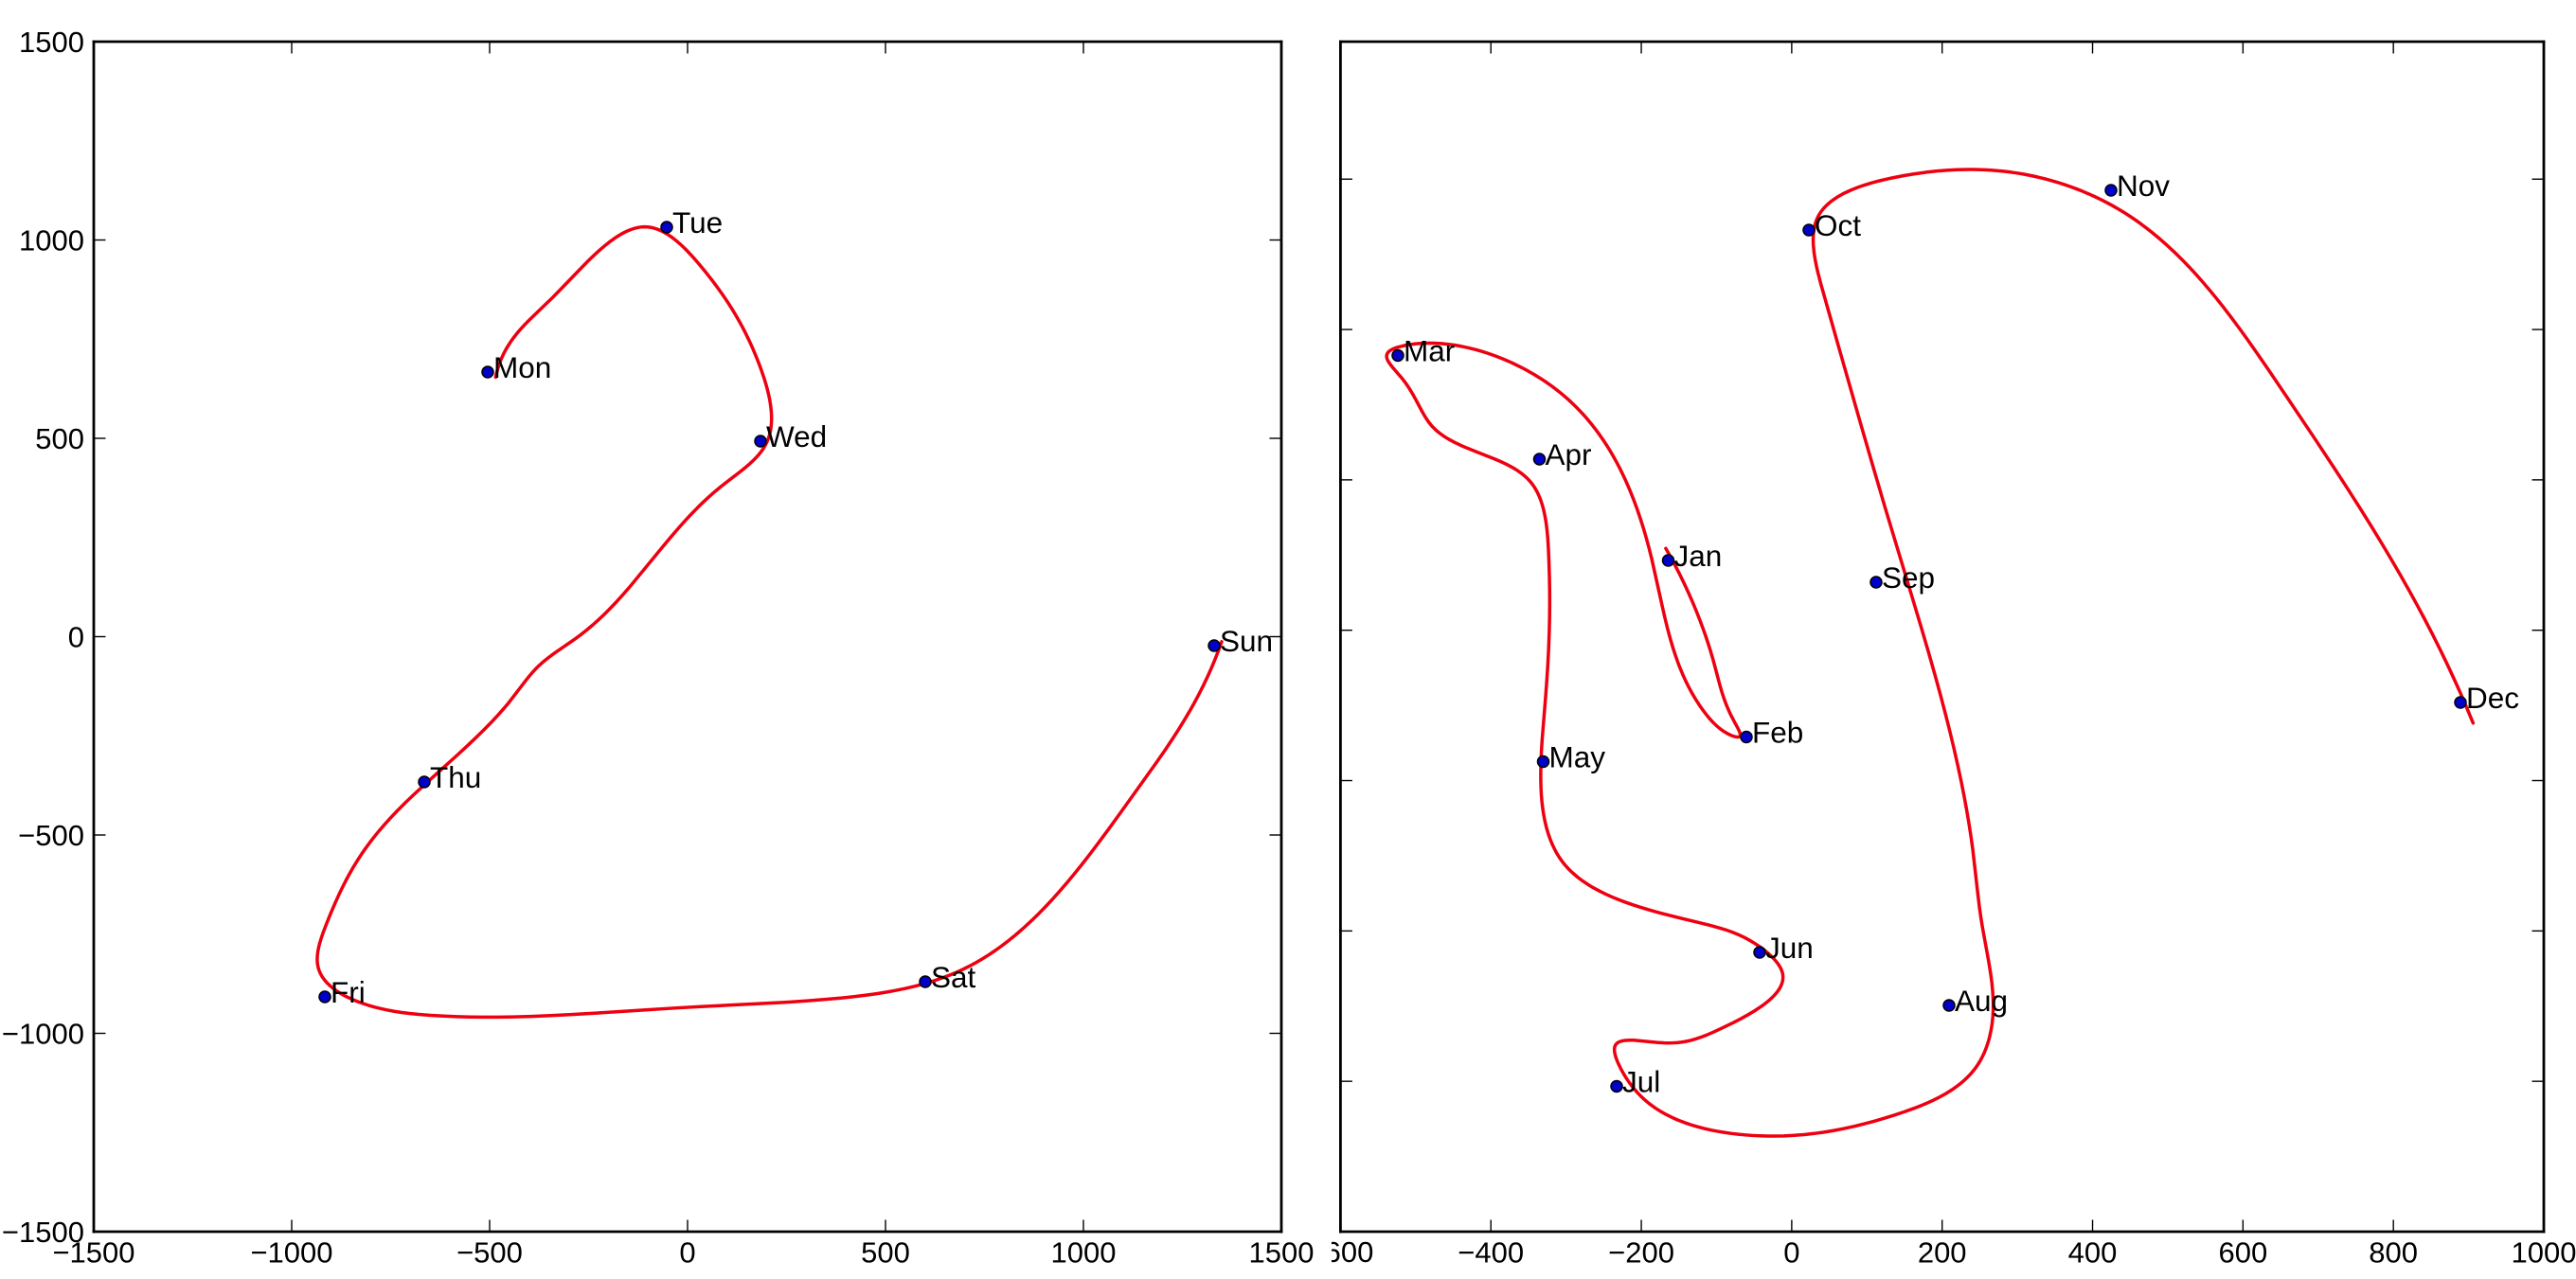 This screenshot has width=2576, height=1279. Describe the element at coordinates (2093, 1252) in the screenshot. I see `svg-text: 400` at that location.